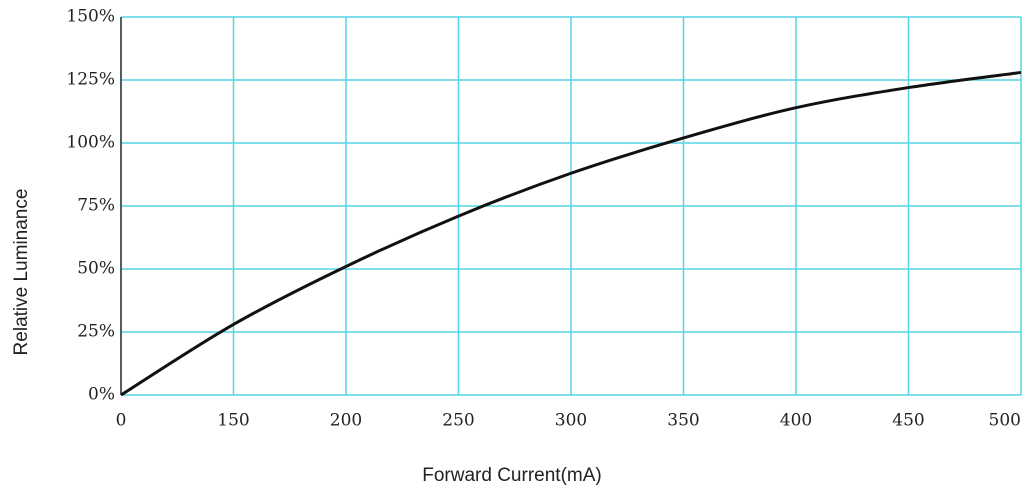 The width and height of the screenshot is (1032, 496). Describe the element at coordinates (90, 17) in the screenshot. I see `y-tick-label: 150%` at that location.